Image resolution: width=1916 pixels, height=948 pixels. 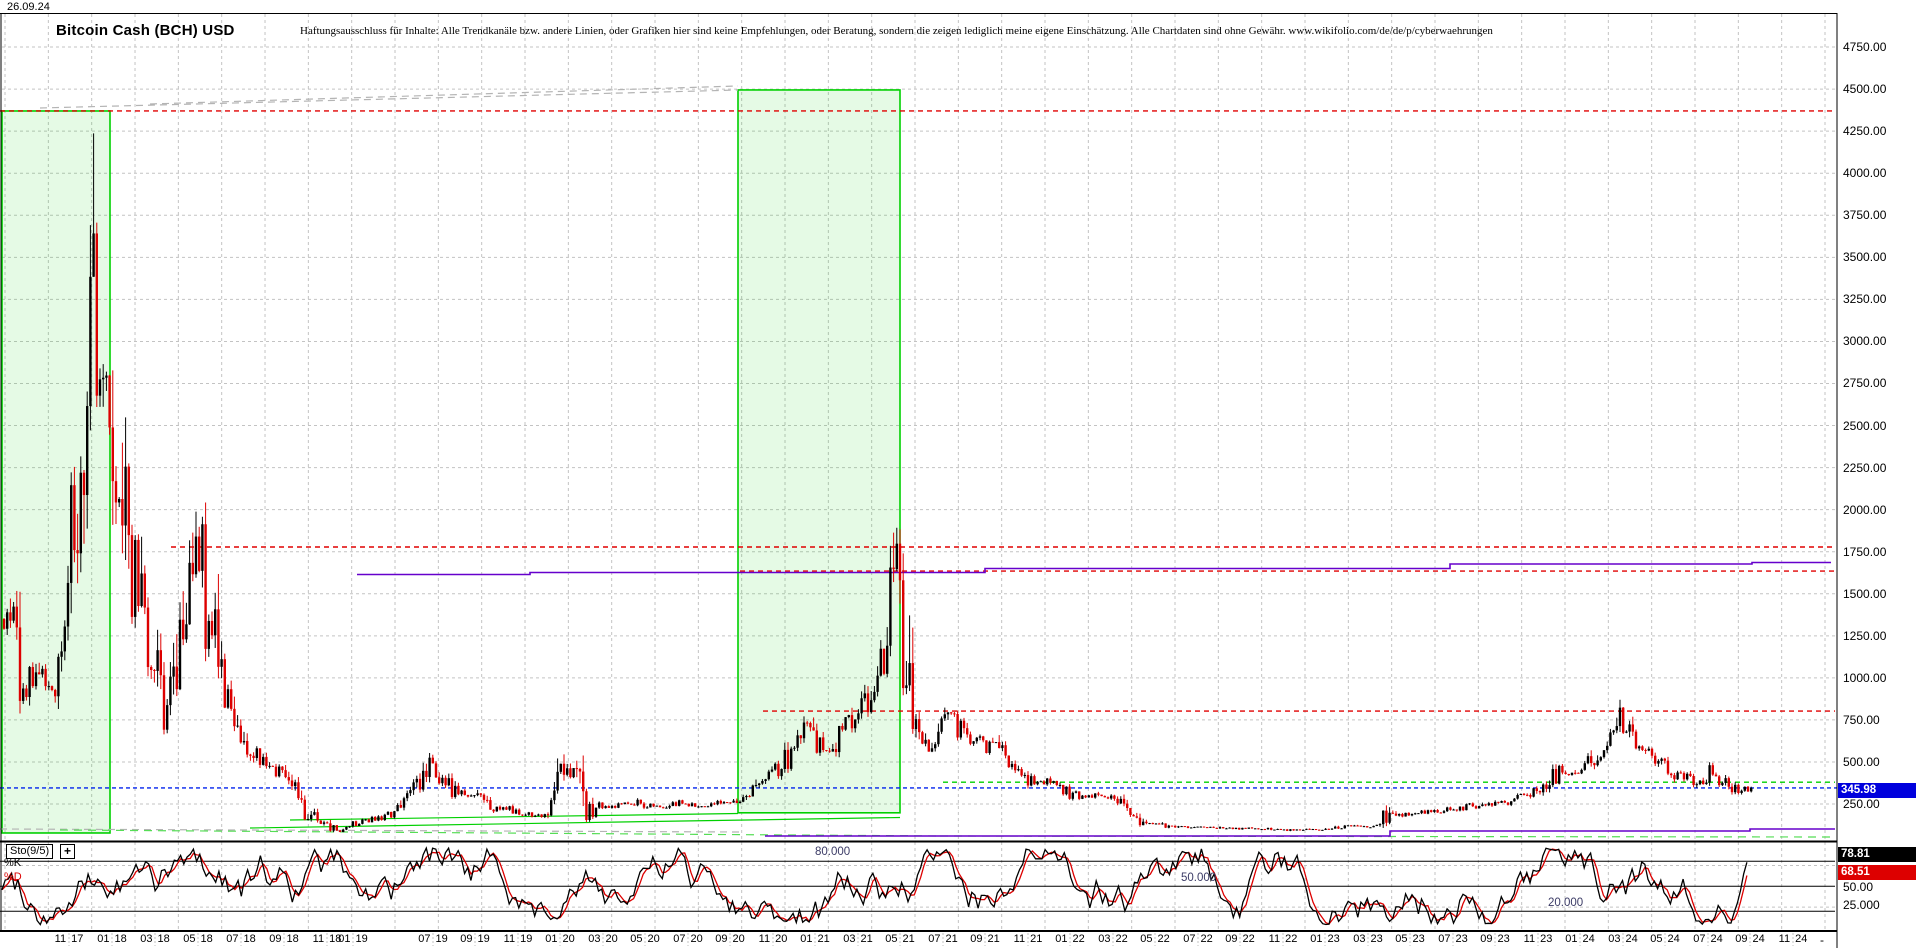 I want to click on indicator-axis-low: 25.000, so click(x=1861, y=905).